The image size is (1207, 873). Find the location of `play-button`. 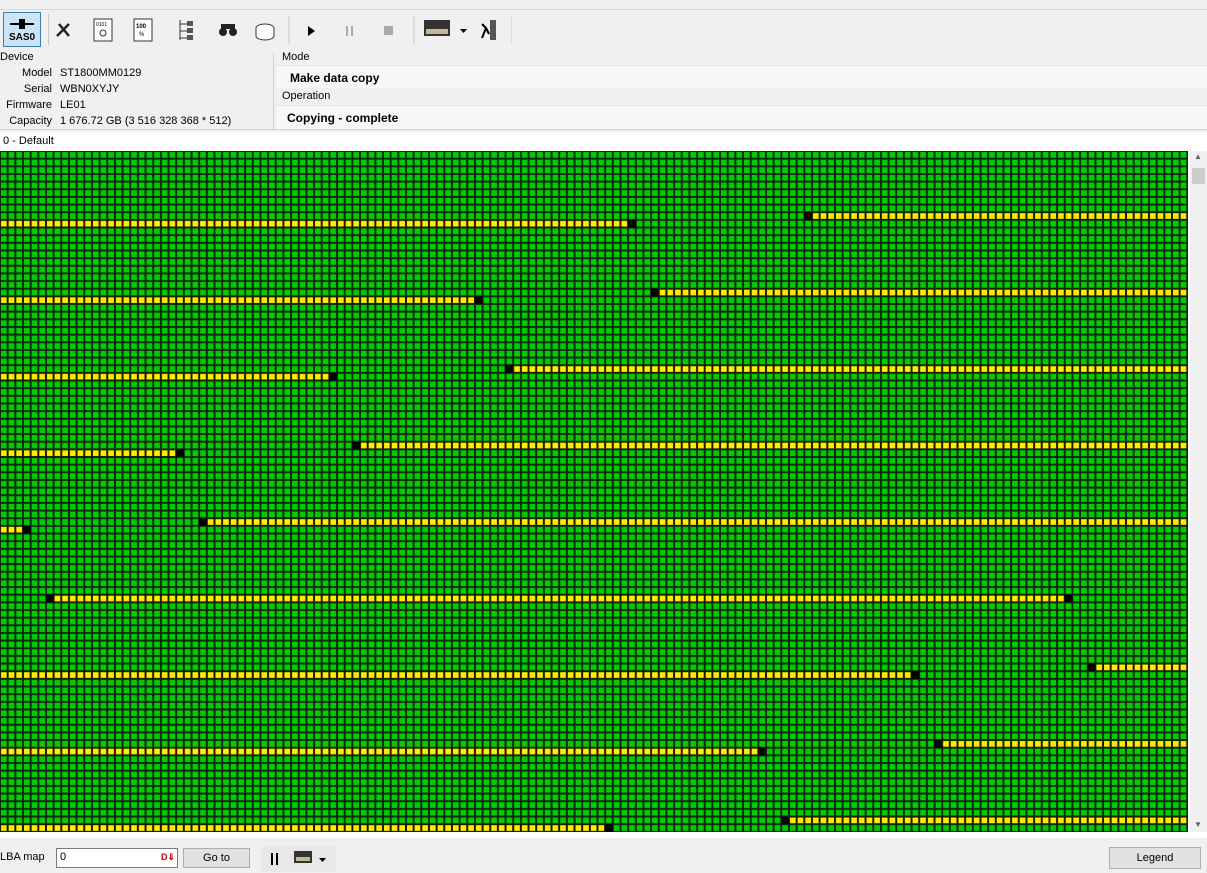

play-button is located at coordinates (311, 31).